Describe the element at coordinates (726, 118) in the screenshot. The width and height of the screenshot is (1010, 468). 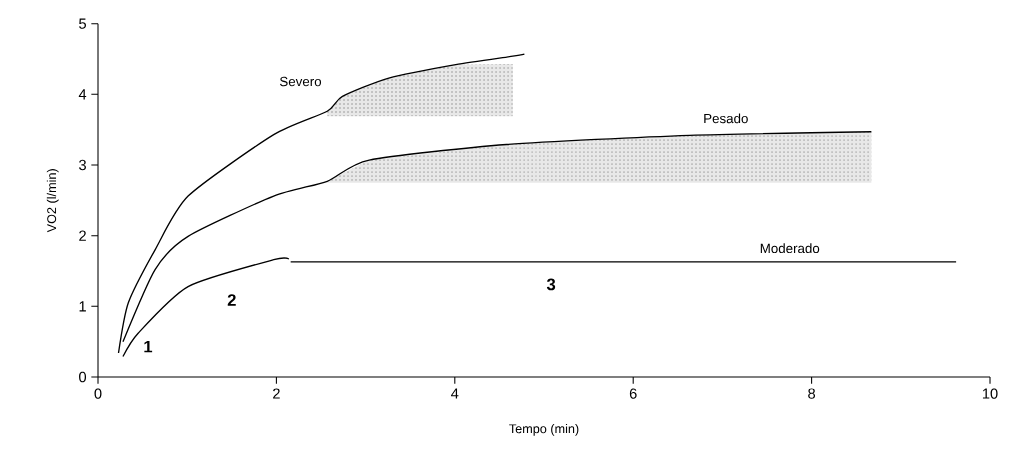
I see `series-label: Pesado` at that location.